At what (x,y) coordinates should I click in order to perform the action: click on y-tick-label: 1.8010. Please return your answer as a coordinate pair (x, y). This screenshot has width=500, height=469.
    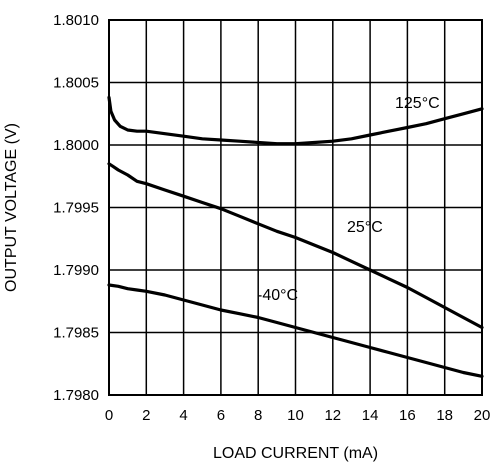
    Looking at the image, I should click on (76, 20).